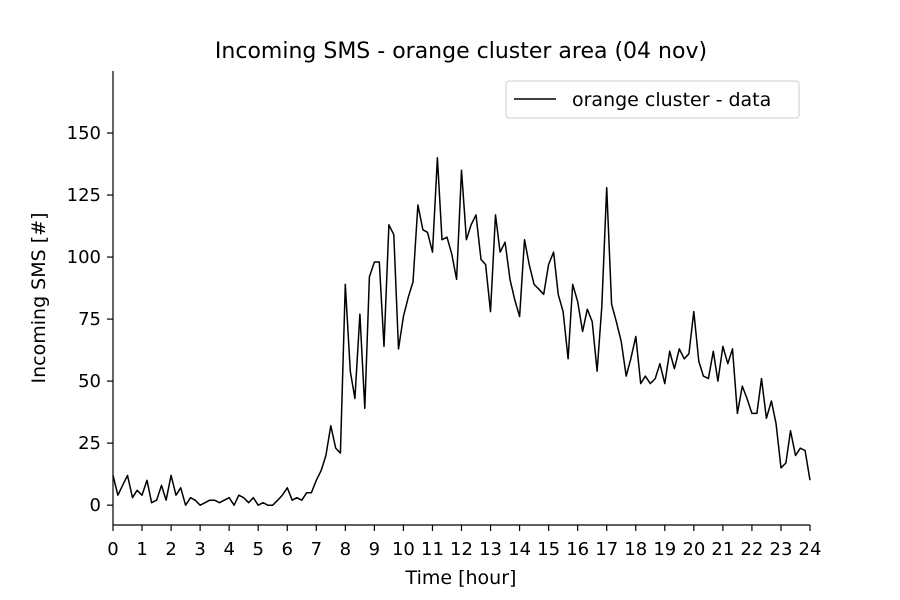 This screenshot has height=600, width=900. What do you see at coordinates (84, 257) in the screenshot?
I see `y-tick-label: 100` at bounding box center [84, 257].